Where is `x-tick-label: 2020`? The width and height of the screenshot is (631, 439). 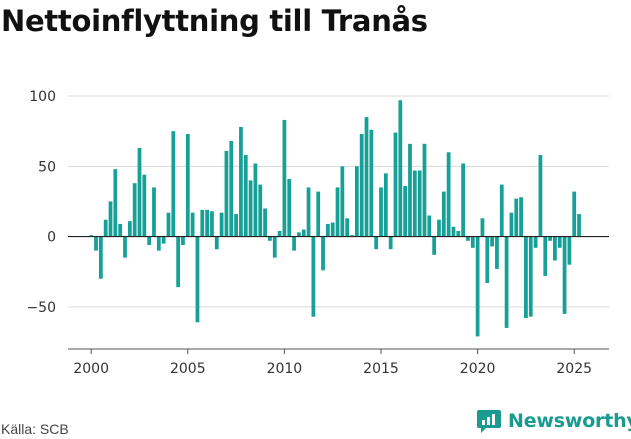 x-tick-label: 2020 is located at coordinates (478, 369).